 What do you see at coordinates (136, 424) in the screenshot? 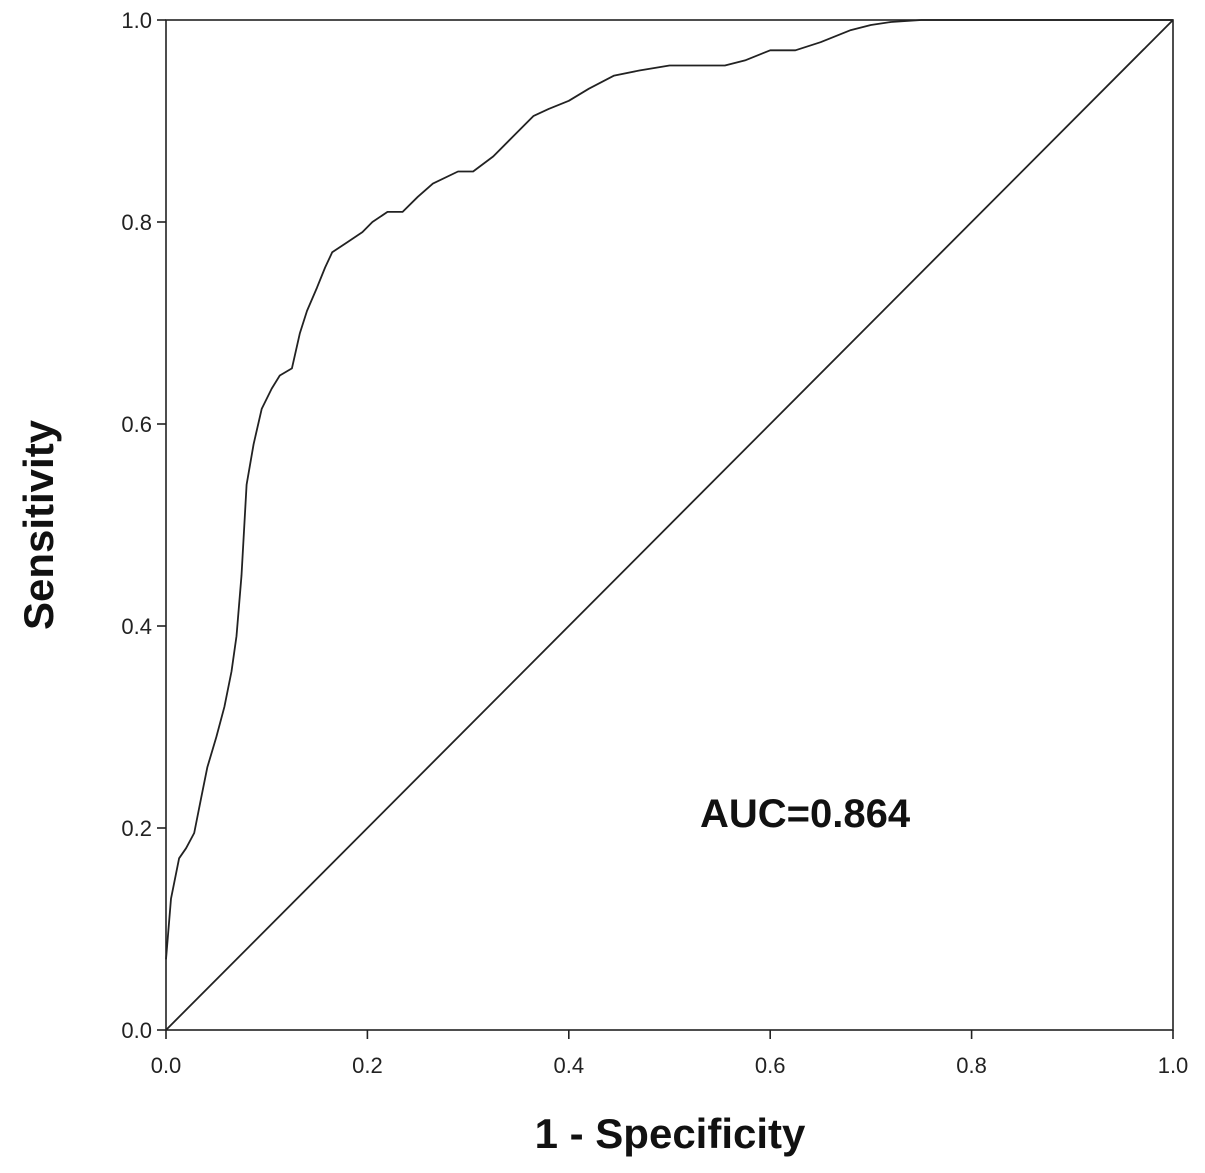
I see `y-tick-label: 0.6` at bounding box center [136, 424].